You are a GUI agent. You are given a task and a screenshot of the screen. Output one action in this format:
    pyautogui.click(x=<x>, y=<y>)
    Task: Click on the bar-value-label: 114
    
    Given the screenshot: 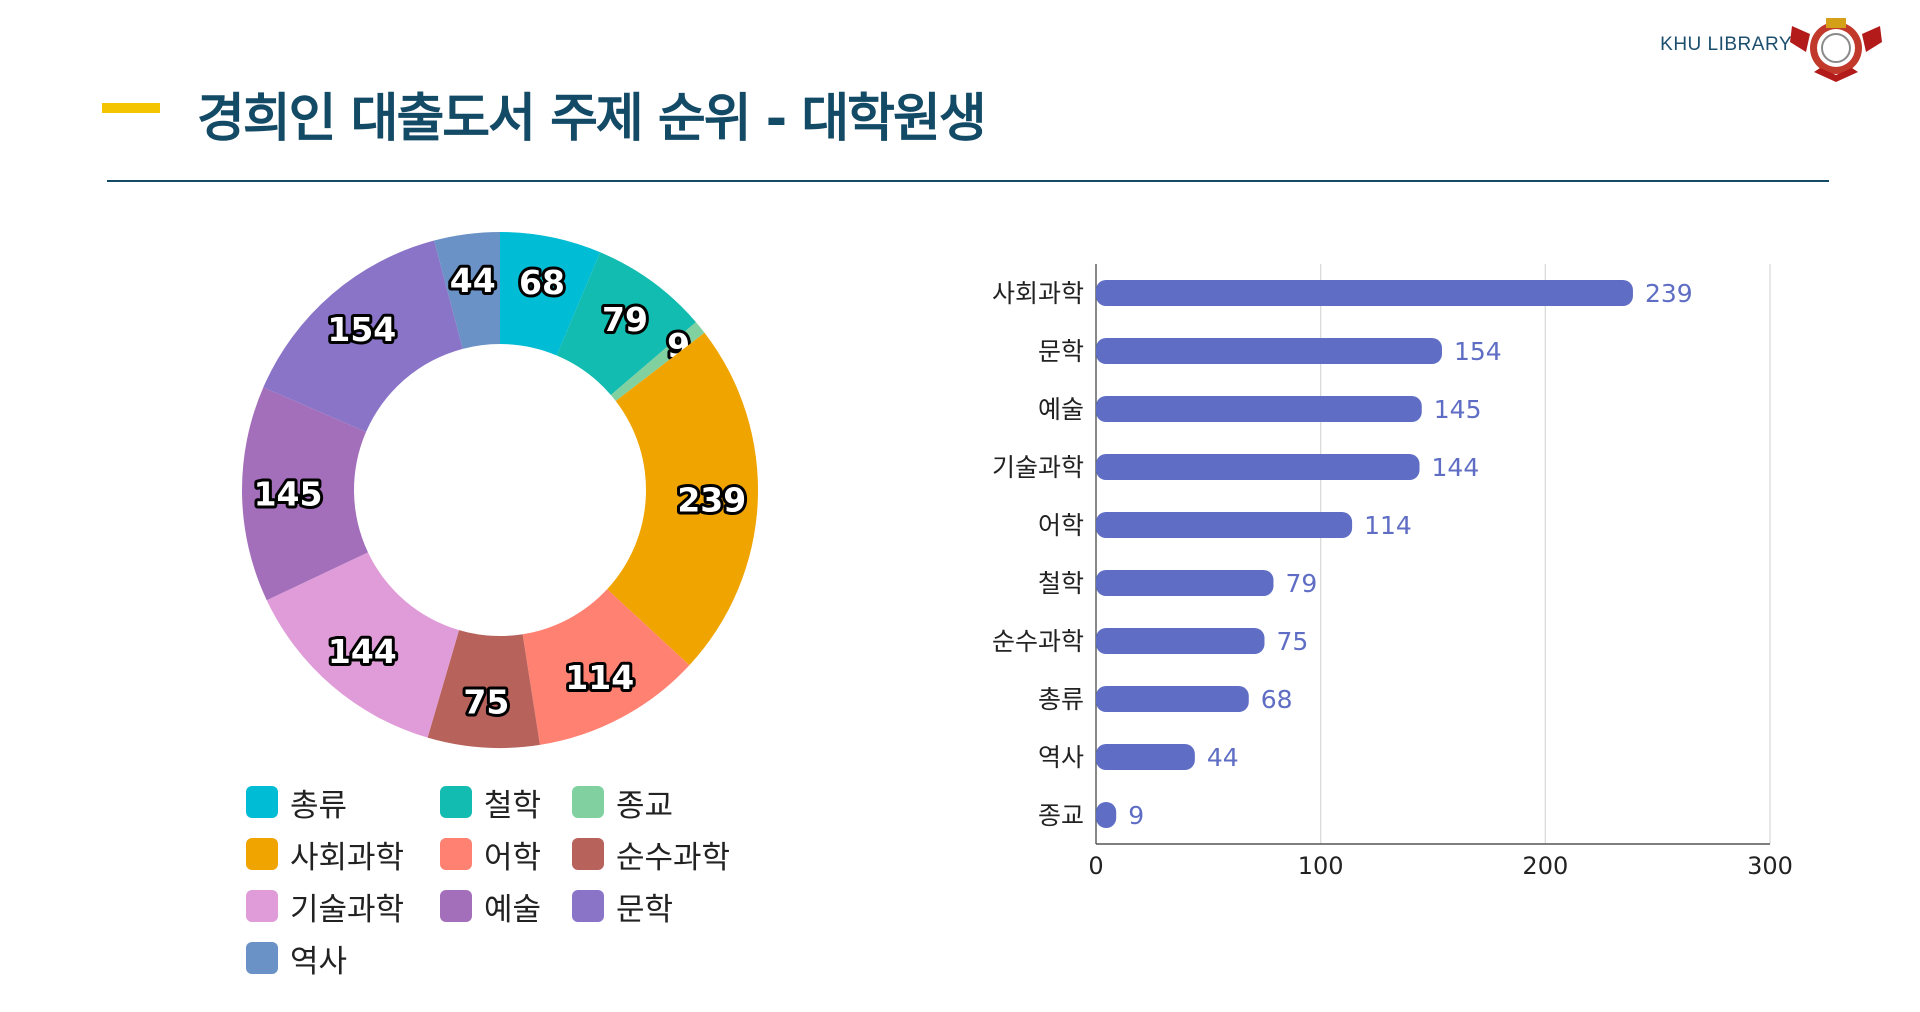 What is the action you would take?
    pyautogui.click(x=1388, y=525)
    